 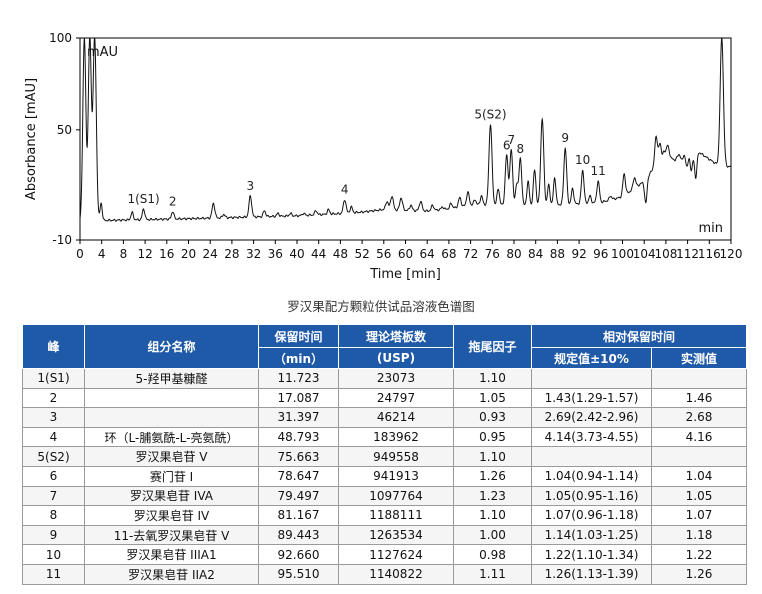 What do you see at coordinates (53, 437) in the screenshot?
I see `cell-peak: 4` at bounding box center [53, 437].